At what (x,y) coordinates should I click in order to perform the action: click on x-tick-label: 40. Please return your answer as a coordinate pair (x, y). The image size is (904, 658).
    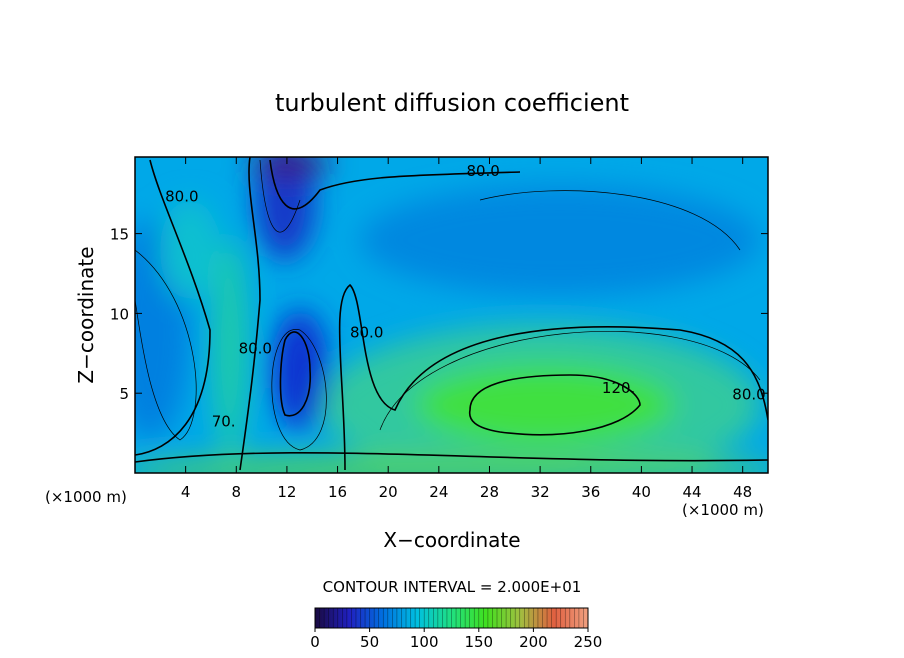
    Looking at the image, I should click on (641, 492).